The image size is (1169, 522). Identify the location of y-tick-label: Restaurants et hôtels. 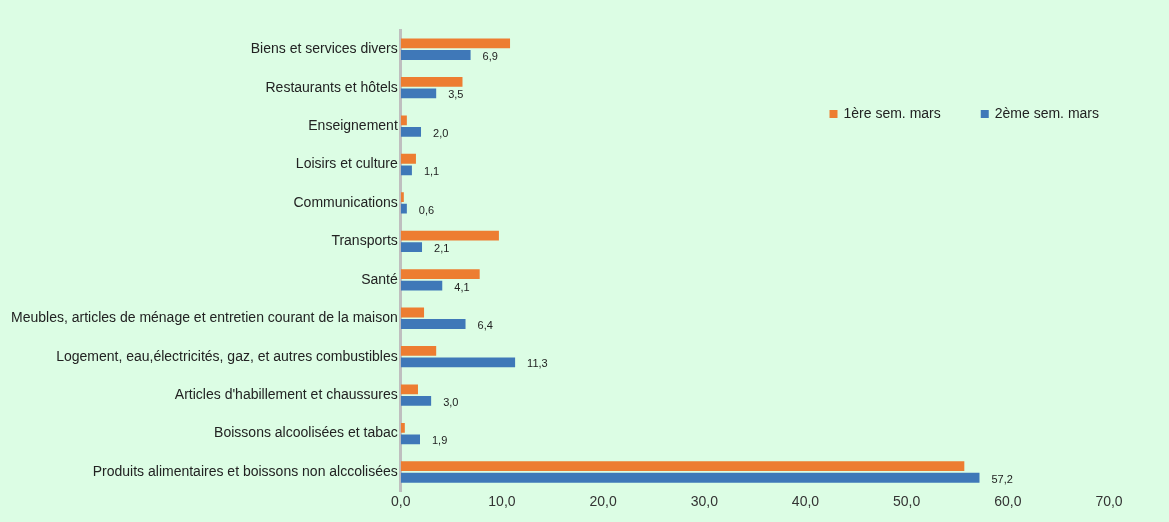
(331, 86).